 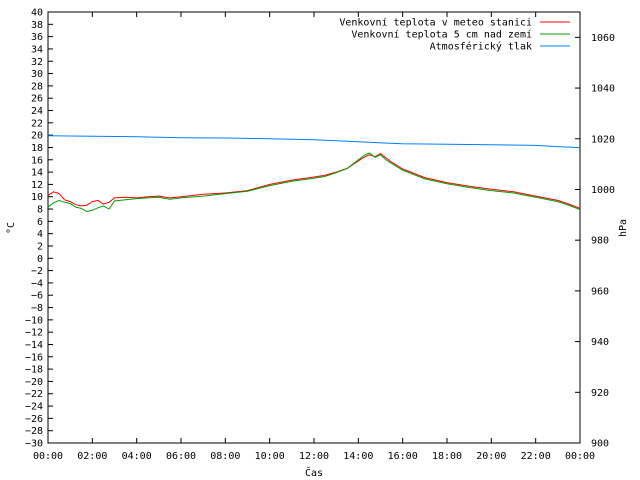 What do you see at coordinates (37, 99) in the screenshot?
I see `y-left-tick-label: 26` at bounding box center [37, 99].